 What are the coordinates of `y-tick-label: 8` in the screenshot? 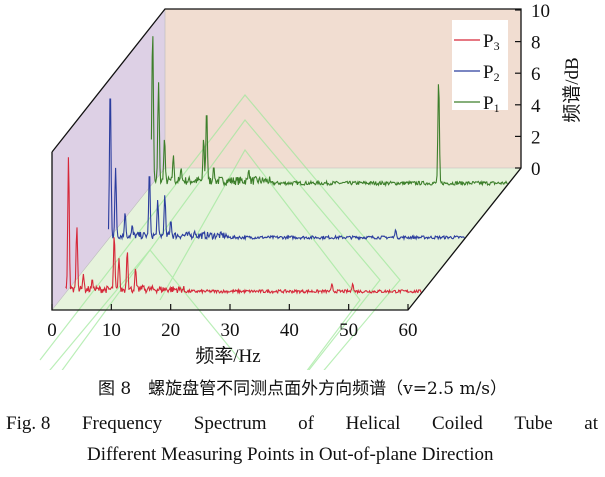 It's located at (536, 43).